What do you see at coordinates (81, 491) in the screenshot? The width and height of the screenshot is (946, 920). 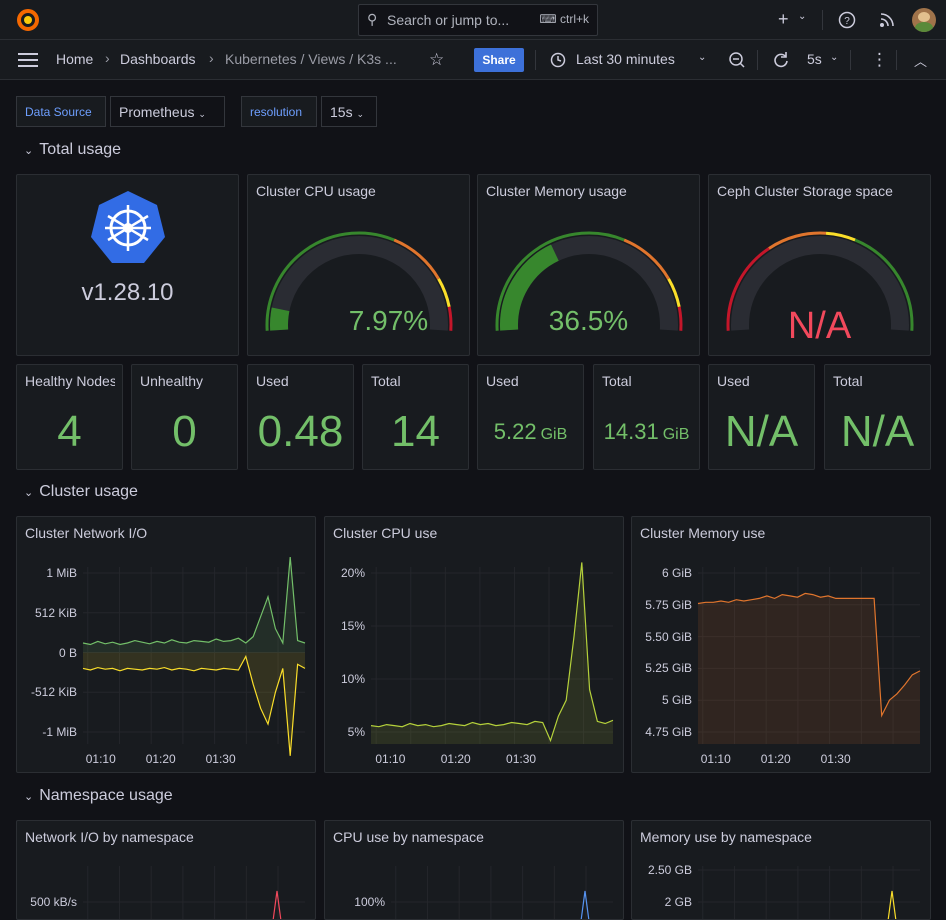 I see `row-header-cluster-usage: ⌄ Cluster usage` at bounding box center [81, 491].